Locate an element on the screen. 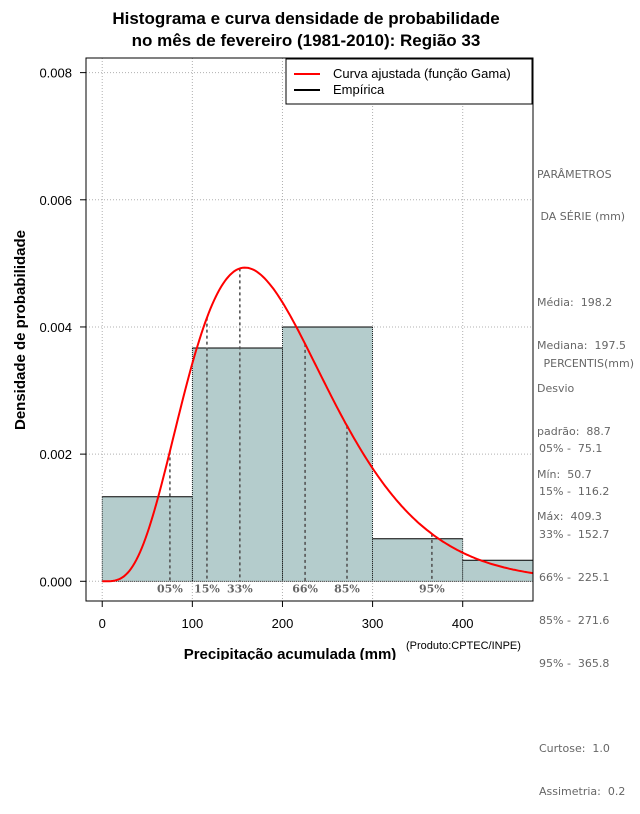 This screenshot has height=814, width=640. legend: Curva ajustada (função Gama)Empírica is located at coordinates (409, 81).